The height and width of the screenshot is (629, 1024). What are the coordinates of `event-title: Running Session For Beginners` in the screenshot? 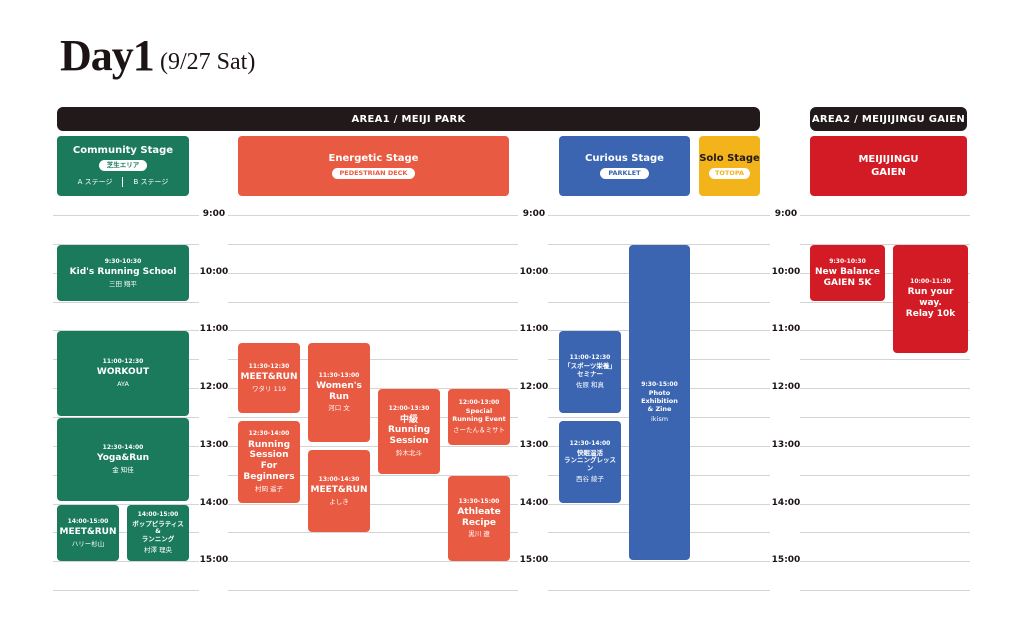 It's located at (269, 460).